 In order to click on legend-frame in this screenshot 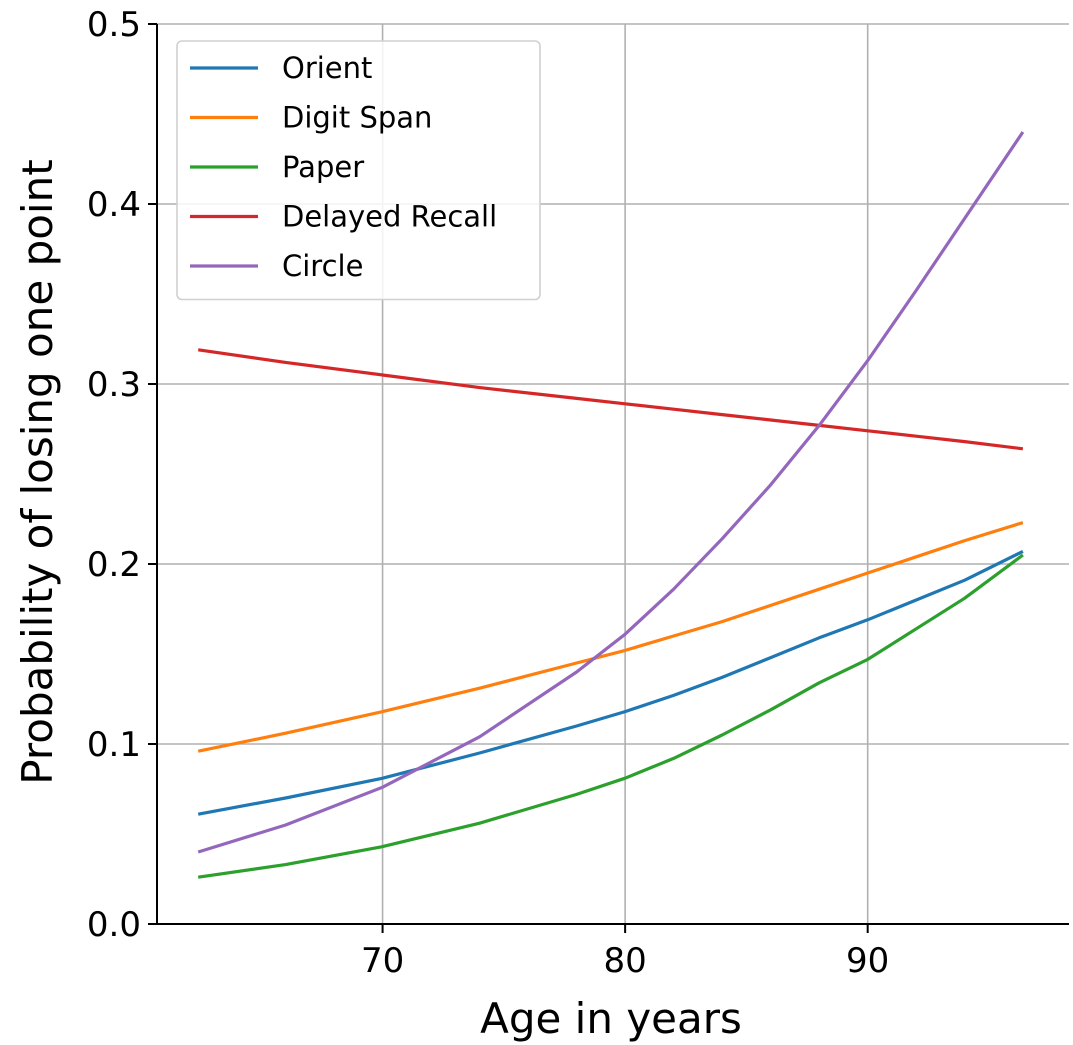, I will do `click(358, 170)`.